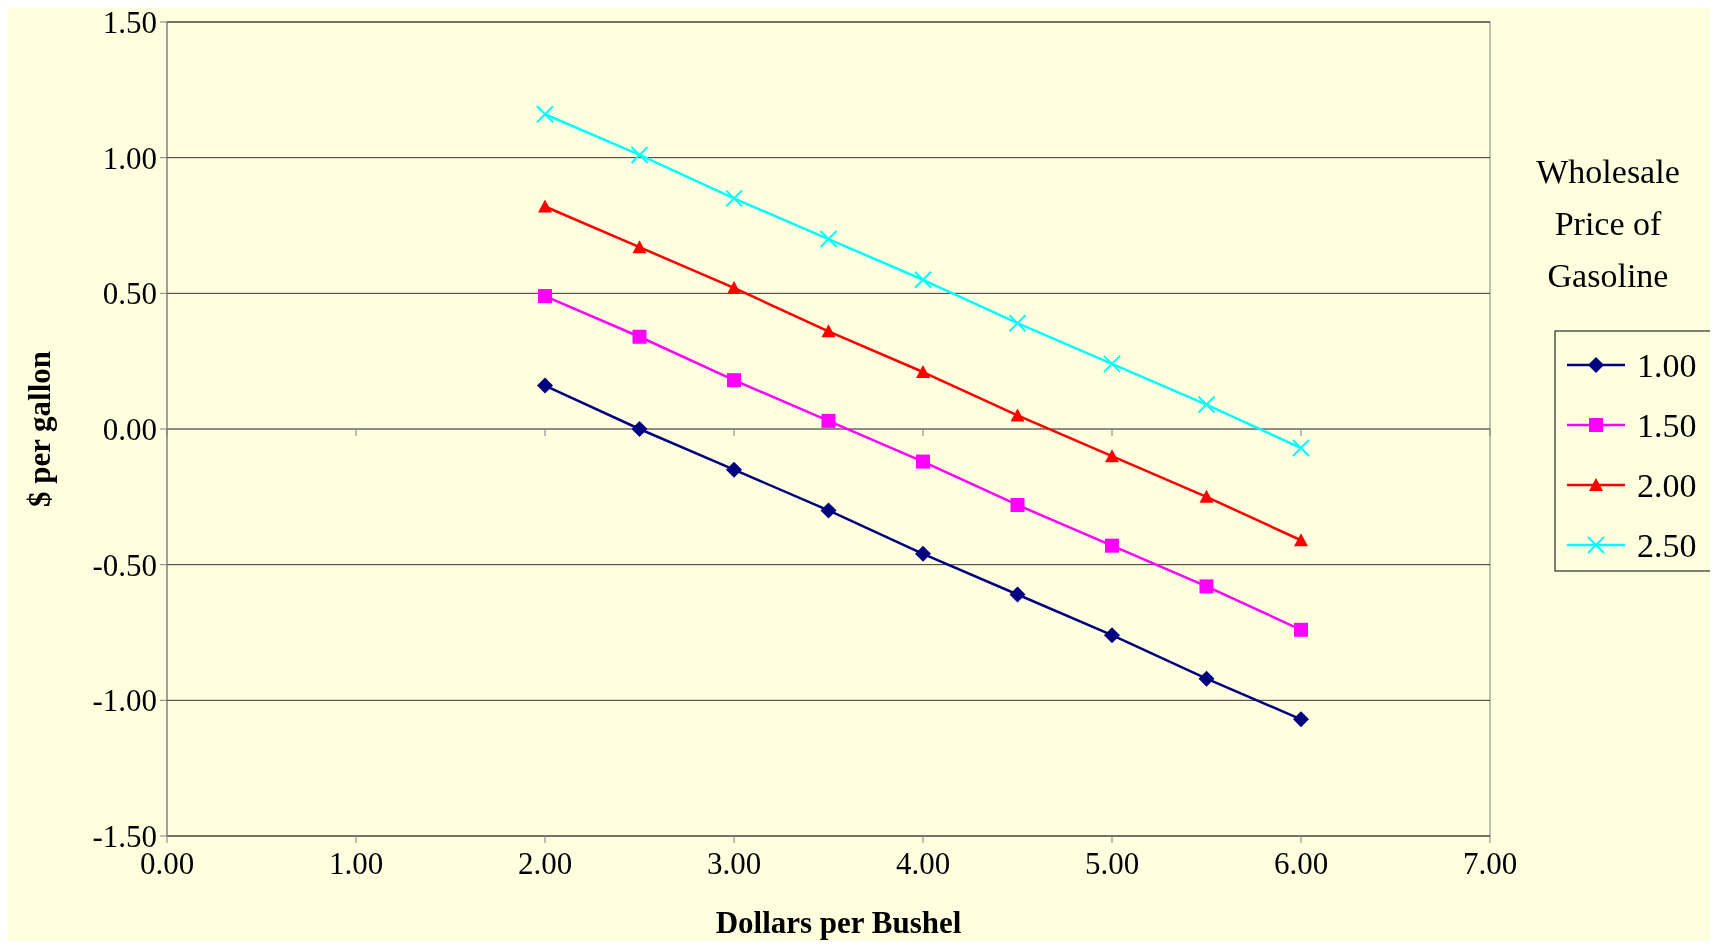  Describe the element at coordinates (129, 429) in the screenshot. I see `y-tick-label: 0.00` at that location.